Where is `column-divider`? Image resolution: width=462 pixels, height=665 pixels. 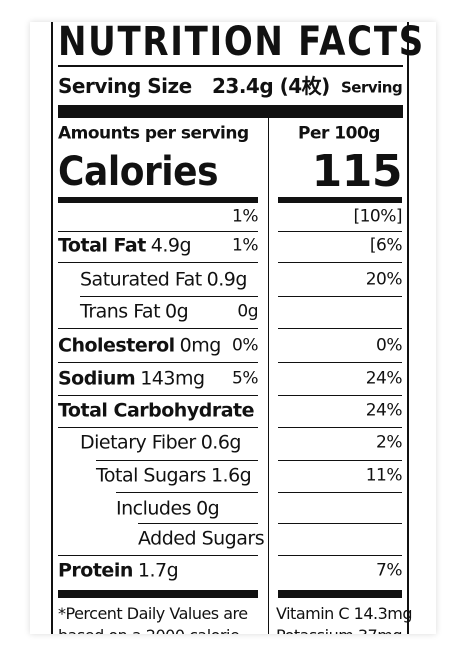
column-divider is located at coordinates (268, 374).